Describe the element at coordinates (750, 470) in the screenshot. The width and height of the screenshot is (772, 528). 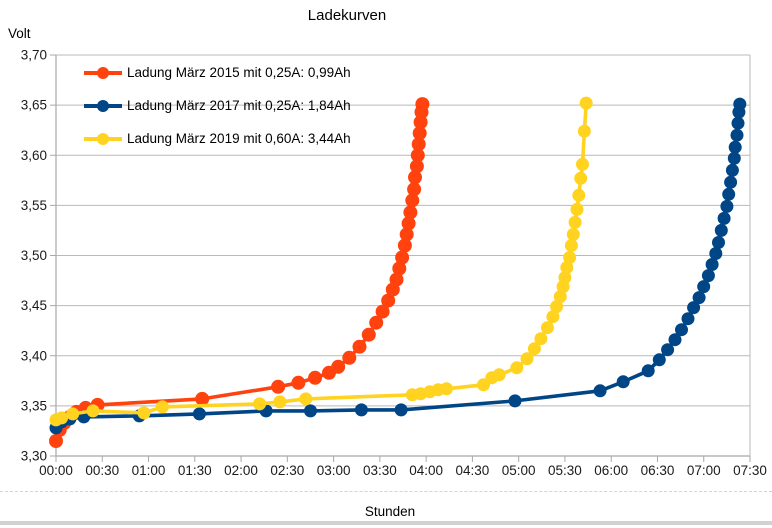
I see `x-tick-label: 07:30` at that location.